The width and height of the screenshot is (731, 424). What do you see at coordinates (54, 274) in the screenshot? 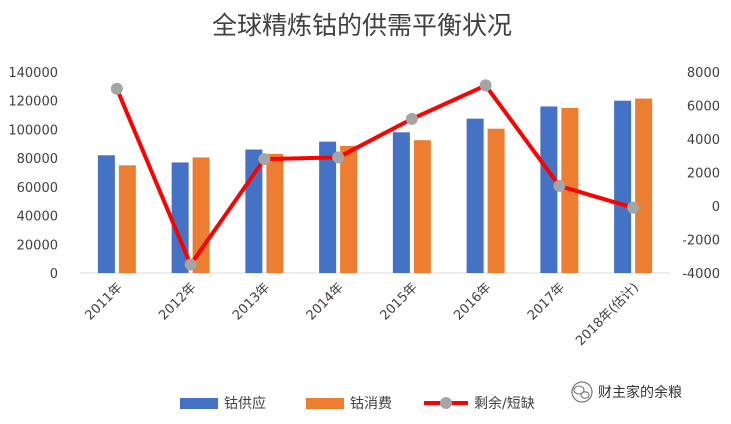
I see `left-tick-label: 0` at bounding box center [54, 274].